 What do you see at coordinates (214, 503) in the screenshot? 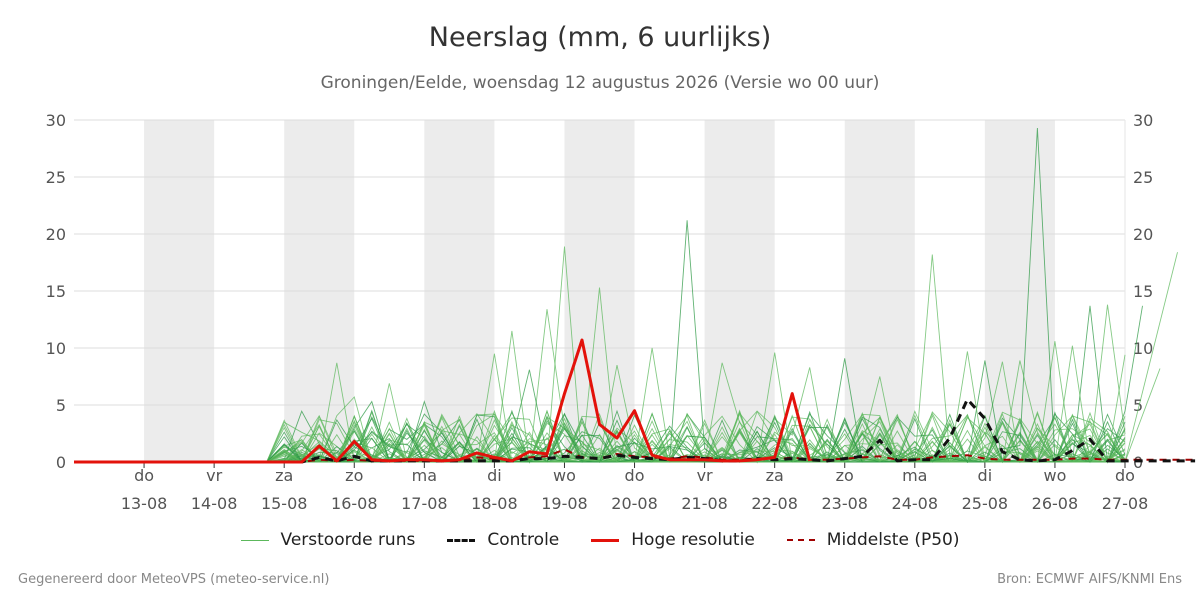
I see `x-tick-date-label: 14-08` at bounding box center [214, 503].